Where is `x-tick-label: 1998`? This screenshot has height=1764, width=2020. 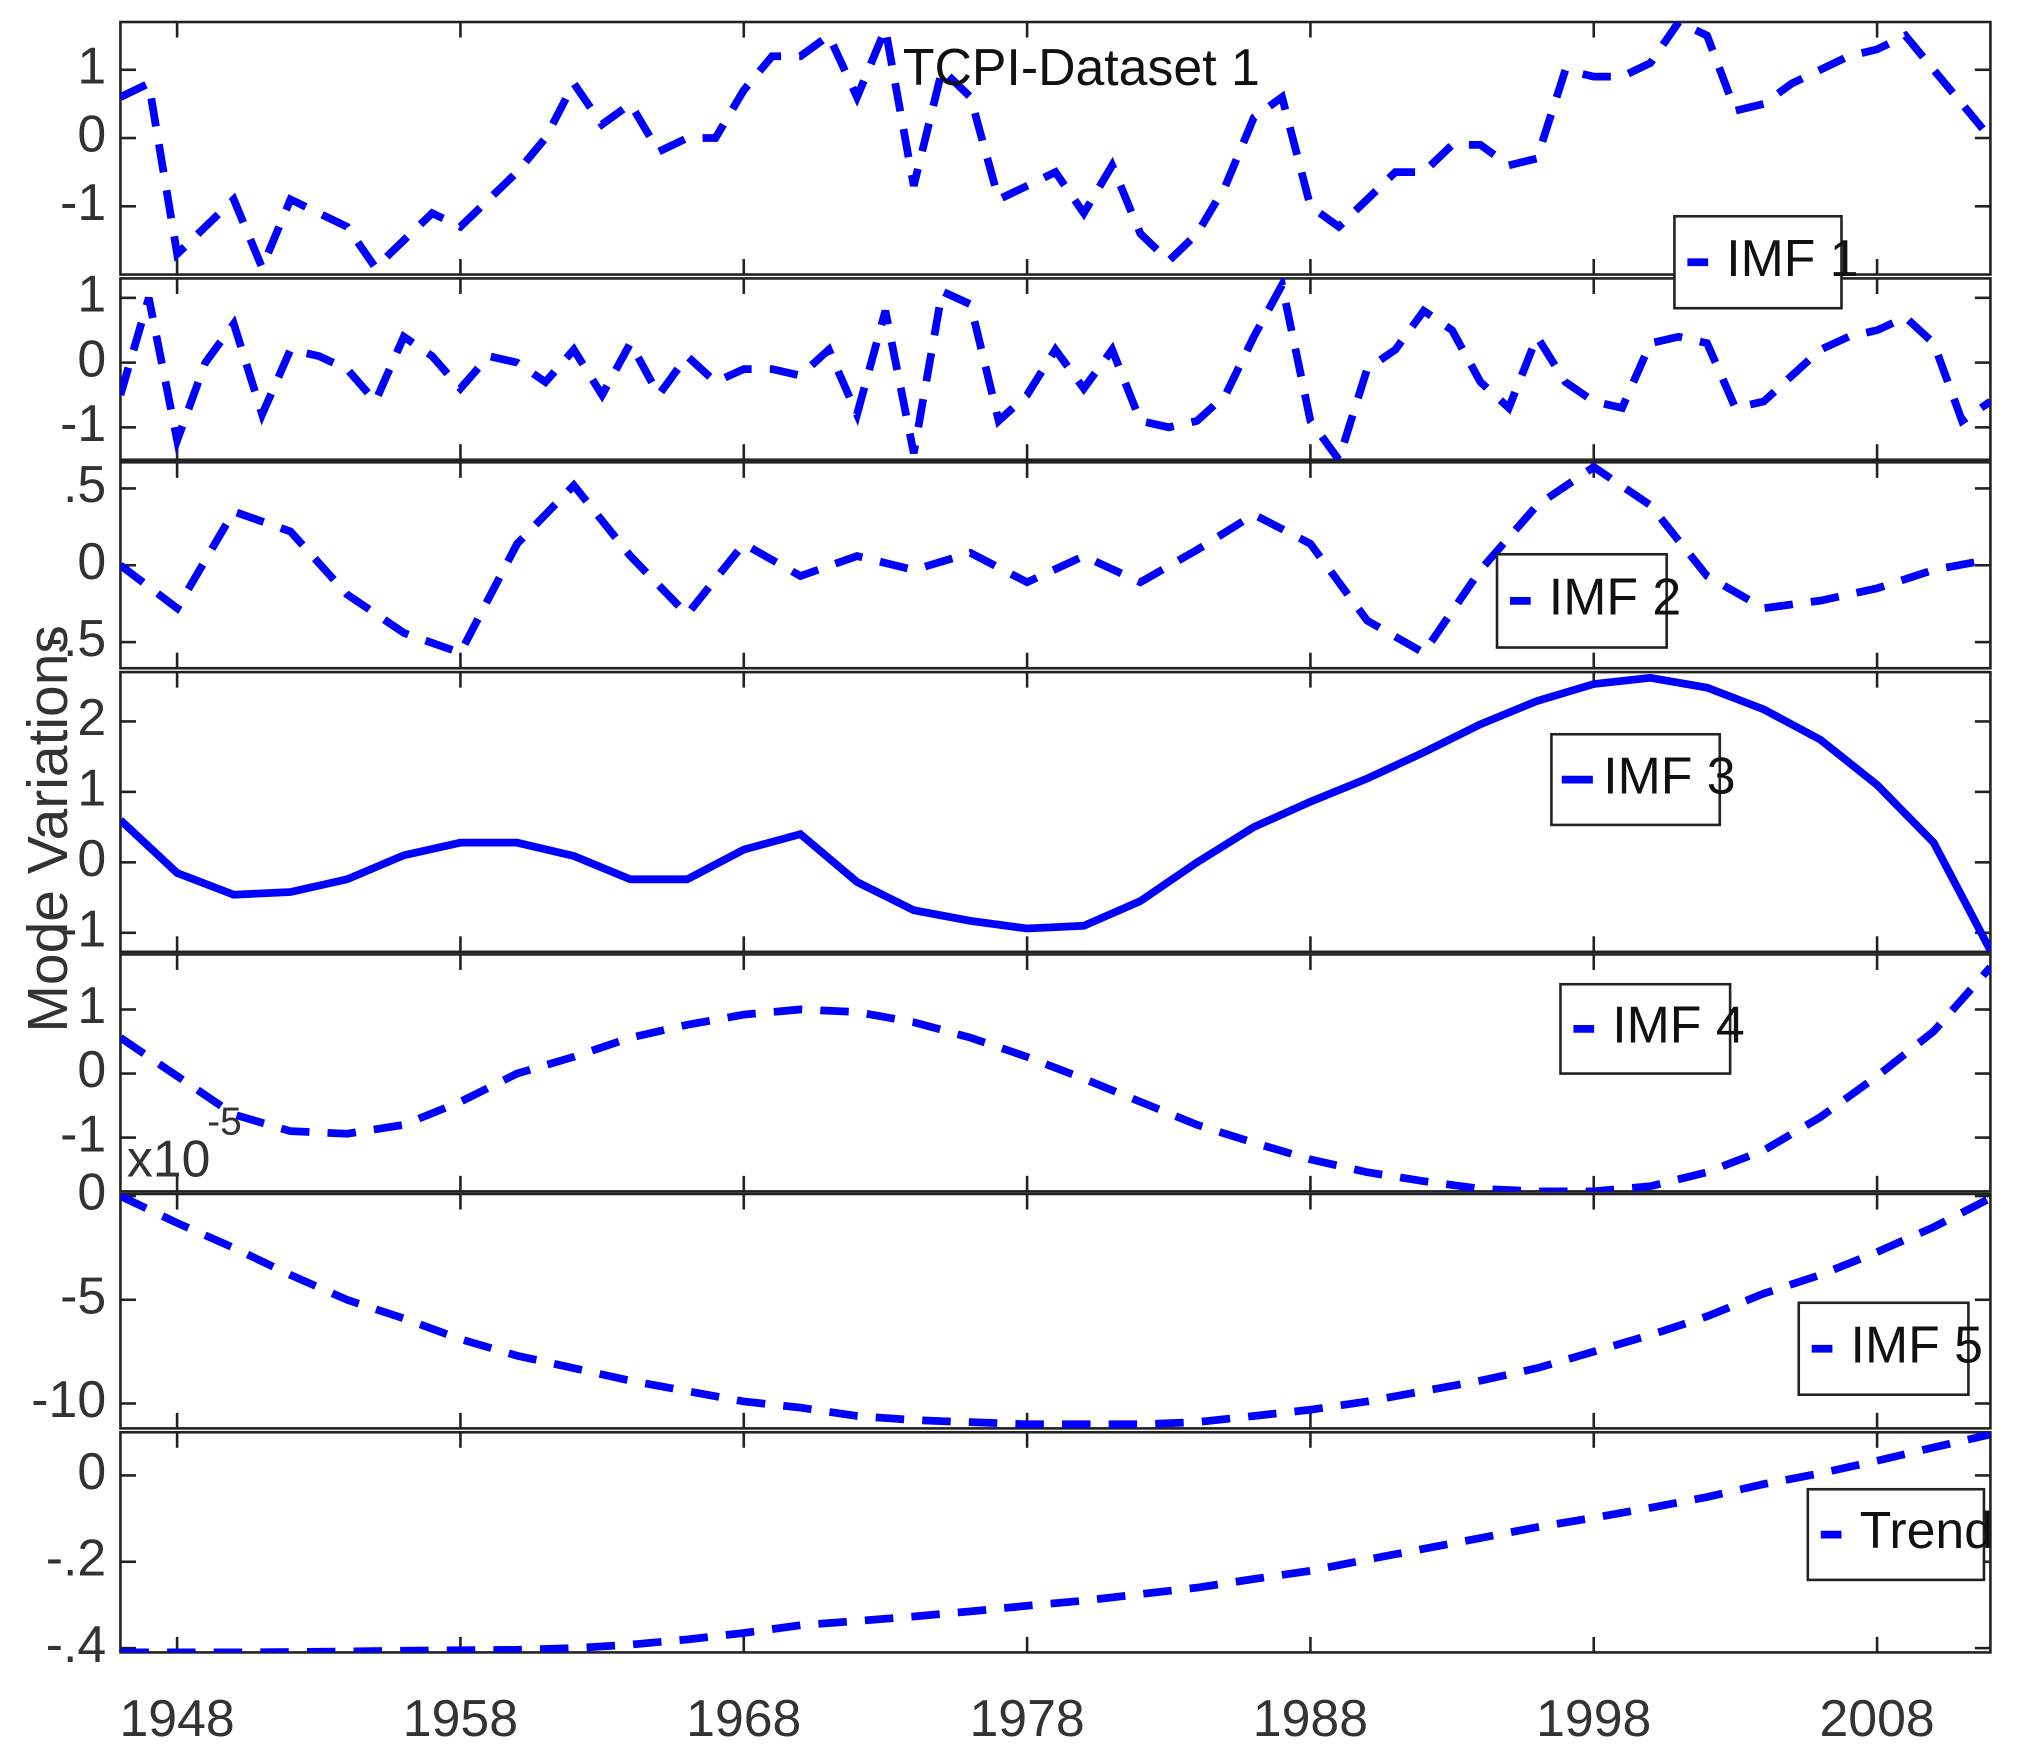 x-tick-label: 1998 is located at coordinates (1593, 1718).